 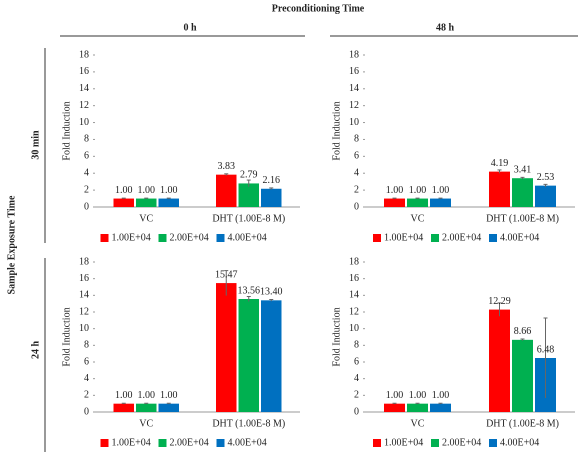 I want to click on value-label: 8.66, so click(x=523, y=331).